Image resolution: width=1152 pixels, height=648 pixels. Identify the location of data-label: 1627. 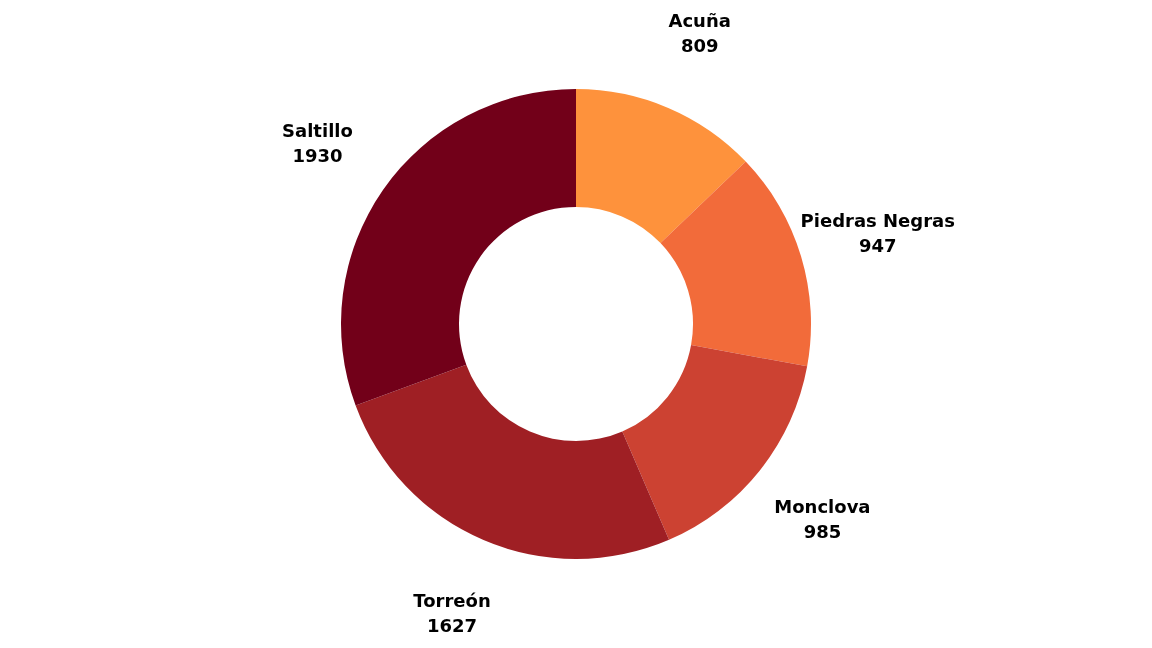
(452, 625).